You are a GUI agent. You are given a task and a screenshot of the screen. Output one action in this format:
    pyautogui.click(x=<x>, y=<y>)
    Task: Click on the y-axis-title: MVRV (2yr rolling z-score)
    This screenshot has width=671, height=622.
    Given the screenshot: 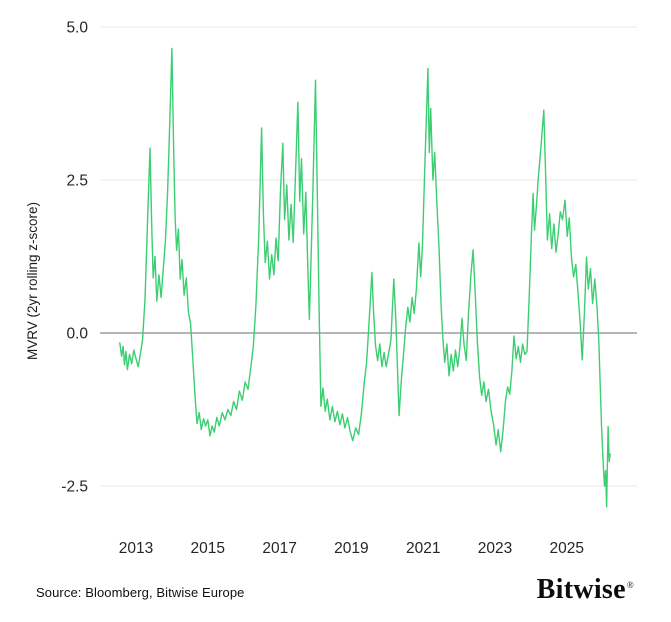 What is the action you would take?
    pyautogui.click(x=32, y=281)
    